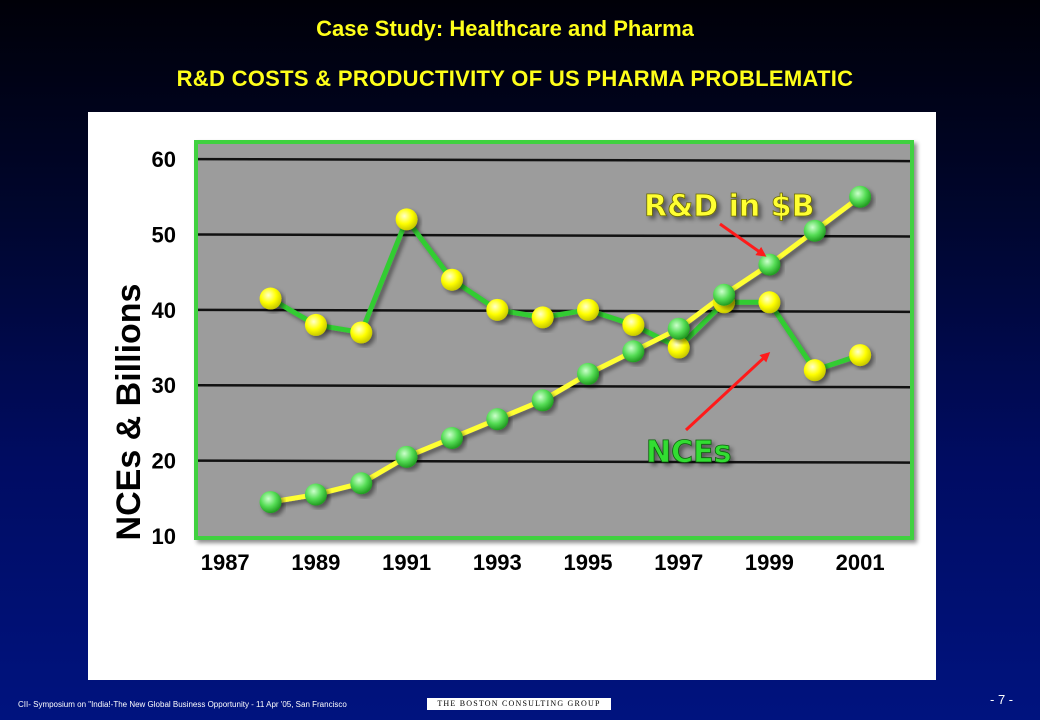 Image resolution: width=1040 pixels, height=720 pixels. Describe the element at coordinates (678, 562) in the screenshot. I see `x-tick-label: 1997` at that location.